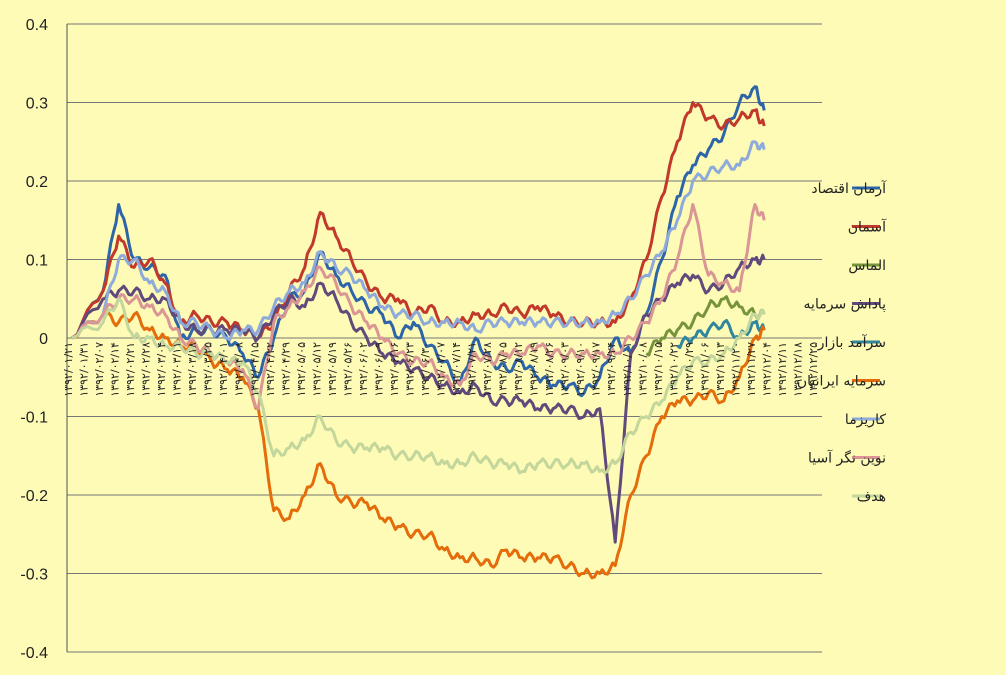  What do you see at coordinates (37, 104) in the screenshot?
I see `y-tick-label: 0.3` at bounding box center [37, 104].